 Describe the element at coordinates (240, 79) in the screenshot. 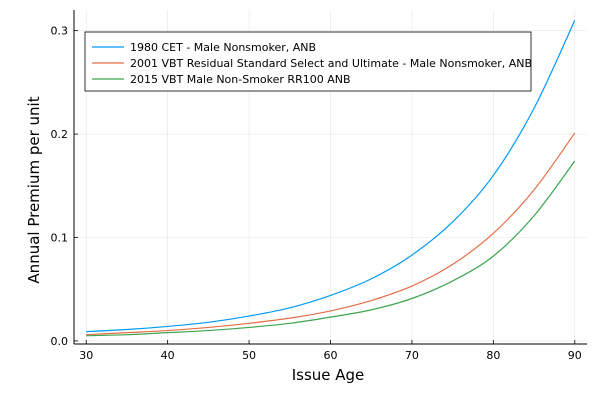

I see `legend-entry-2015-vbt: 2015 VBT Male Non-Smoker RR100 ANB` at that location.